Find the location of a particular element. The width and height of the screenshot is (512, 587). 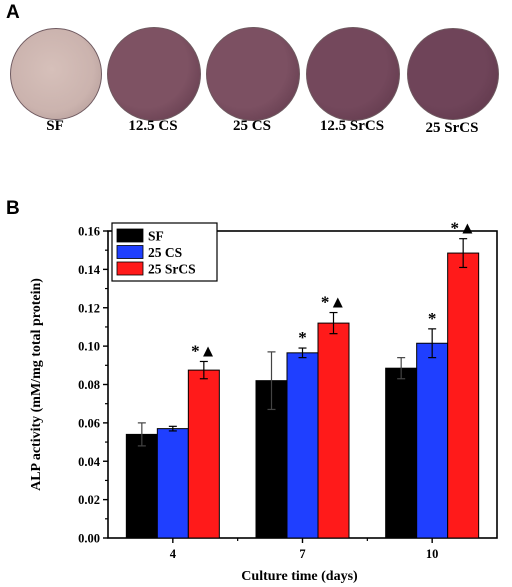

y-tick-label: 0.16 is located at coordinates (89, 232).